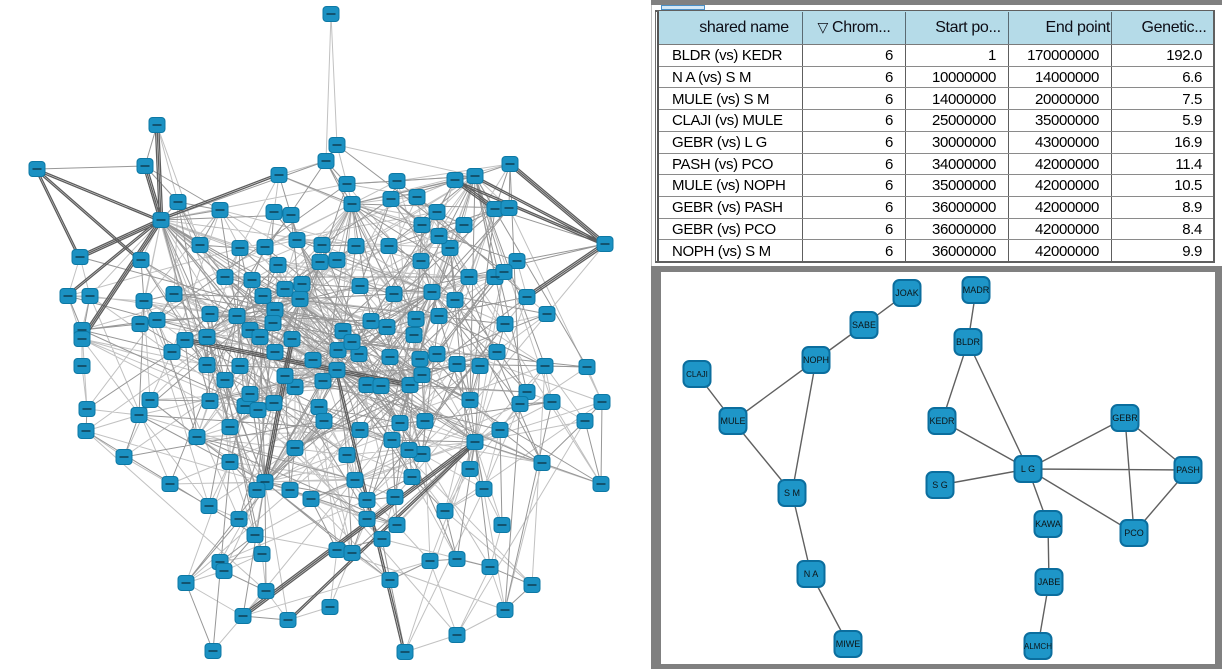  I want to click on svg-text: MULE, so click(732, 421).